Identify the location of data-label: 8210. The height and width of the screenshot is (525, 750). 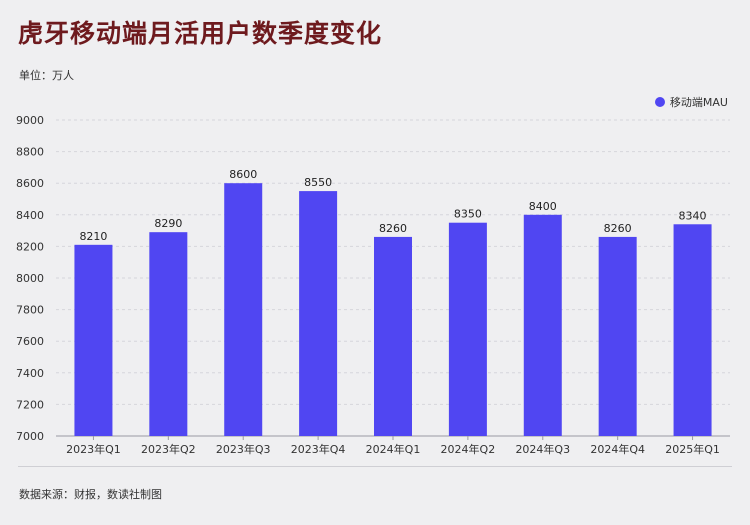
(93, 236).